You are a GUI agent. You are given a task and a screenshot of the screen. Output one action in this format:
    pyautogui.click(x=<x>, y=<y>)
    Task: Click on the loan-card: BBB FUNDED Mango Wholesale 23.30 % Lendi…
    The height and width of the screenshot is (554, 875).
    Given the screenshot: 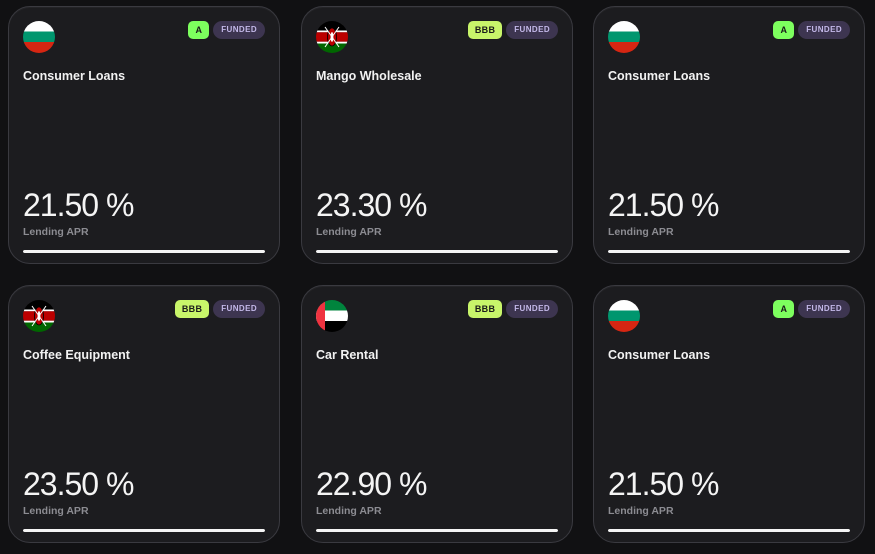 What is the action you would take?
    pyautogui.click(x=437, y=135)
    